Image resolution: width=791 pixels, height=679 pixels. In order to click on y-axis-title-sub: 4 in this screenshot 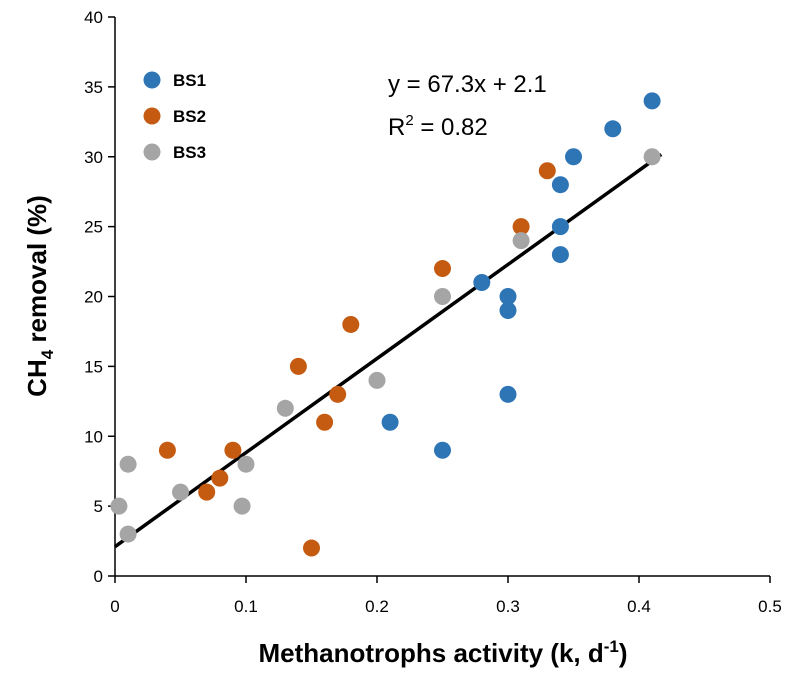, I will do `click(47, 354)`.